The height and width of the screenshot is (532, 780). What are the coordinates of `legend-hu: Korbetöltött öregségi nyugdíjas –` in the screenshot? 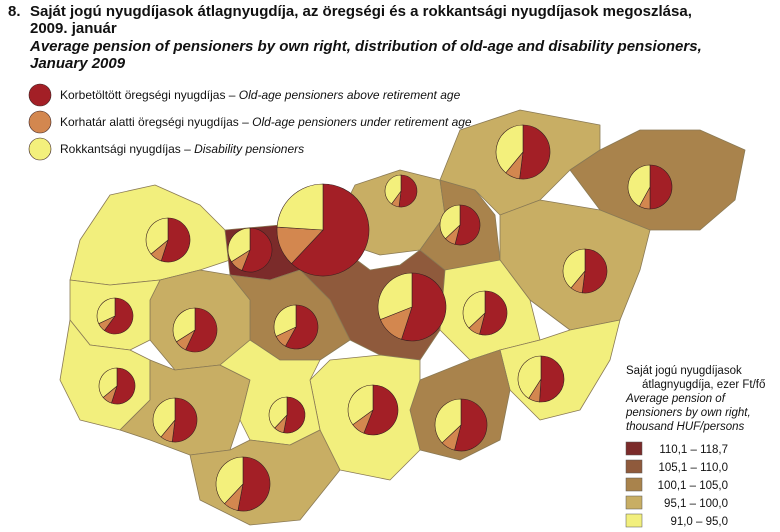 It's located at (149, 95).